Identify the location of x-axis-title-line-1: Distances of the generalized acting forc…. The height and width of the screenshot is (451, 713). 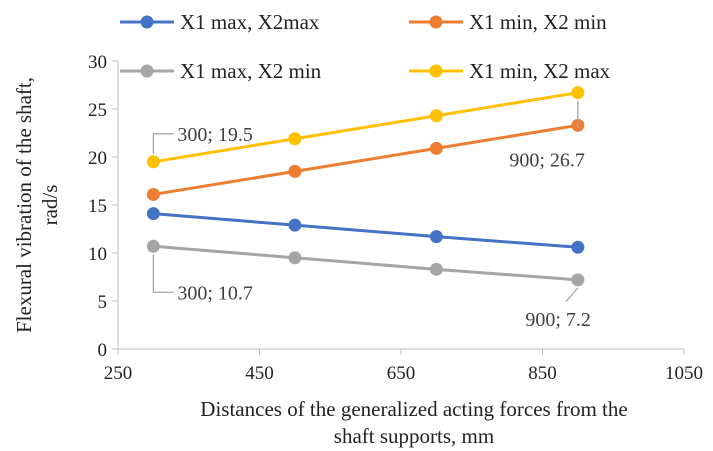
(413, 409).